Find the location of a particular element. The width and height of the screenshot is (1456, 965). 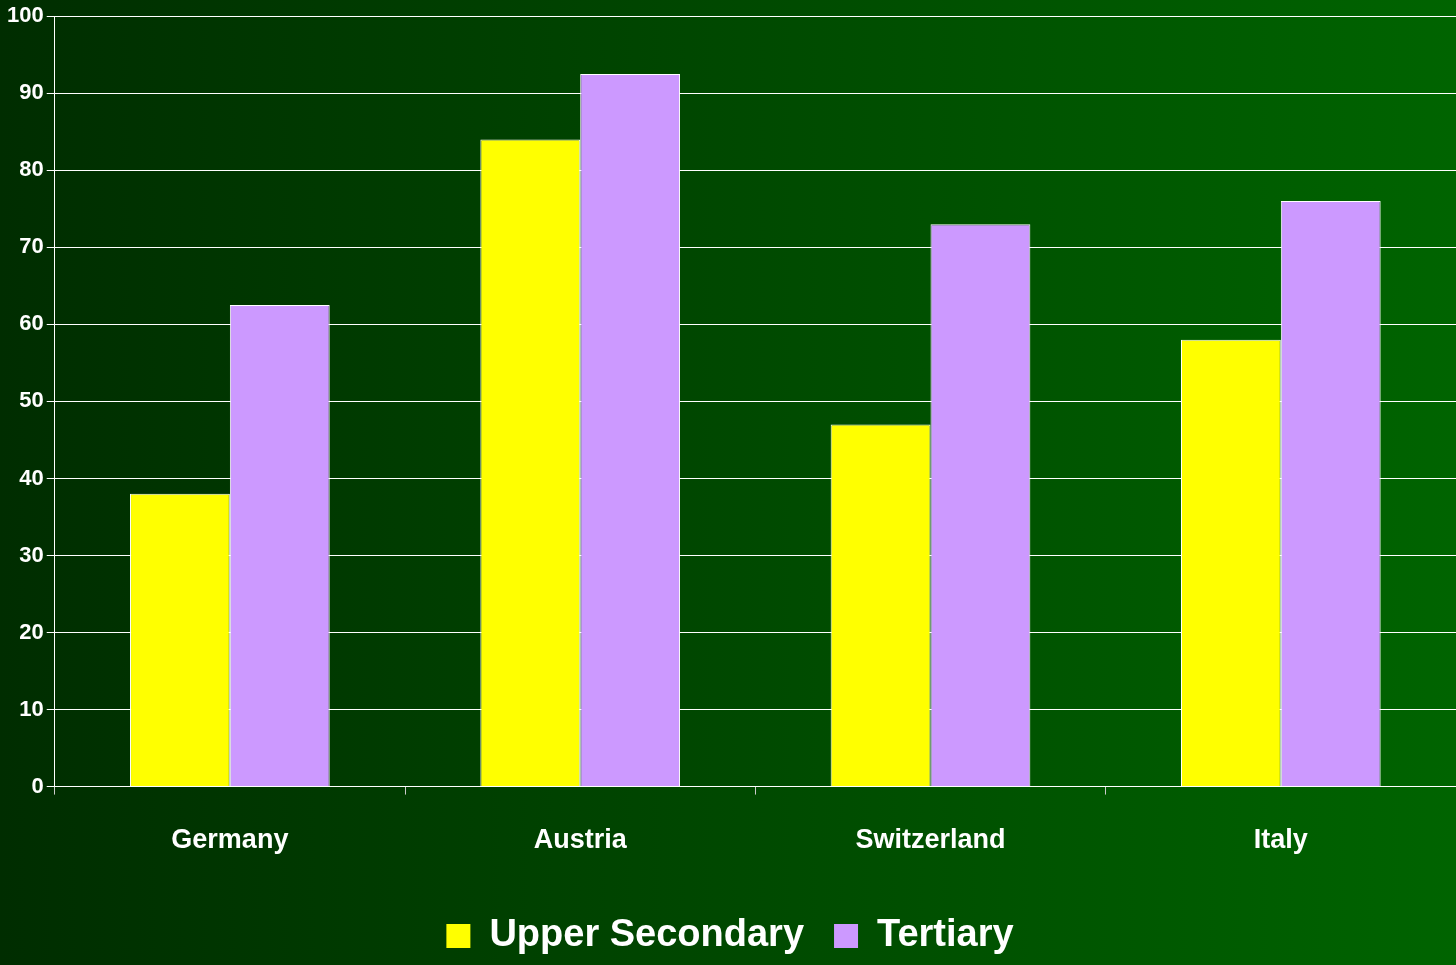

x-tick-label: Switzerland is located at coordinates (930, 839).